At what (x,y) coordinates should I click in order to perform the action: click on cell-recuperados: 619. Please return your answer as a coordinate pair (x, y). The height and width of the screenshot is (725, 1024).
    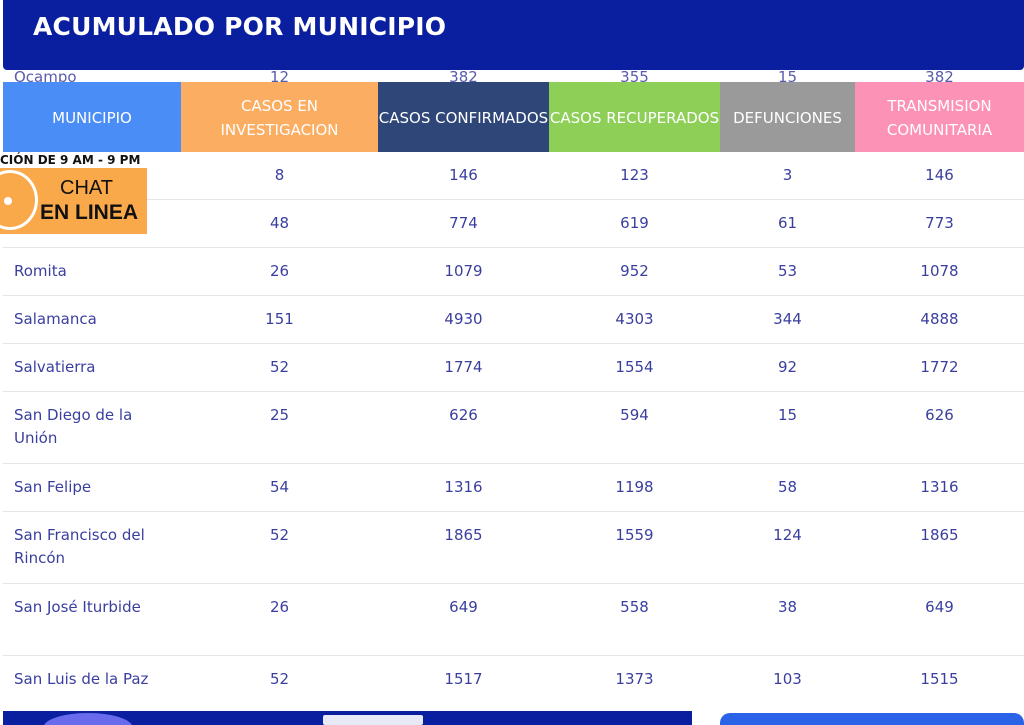
    Looking at the image, I should click on (634, 223).